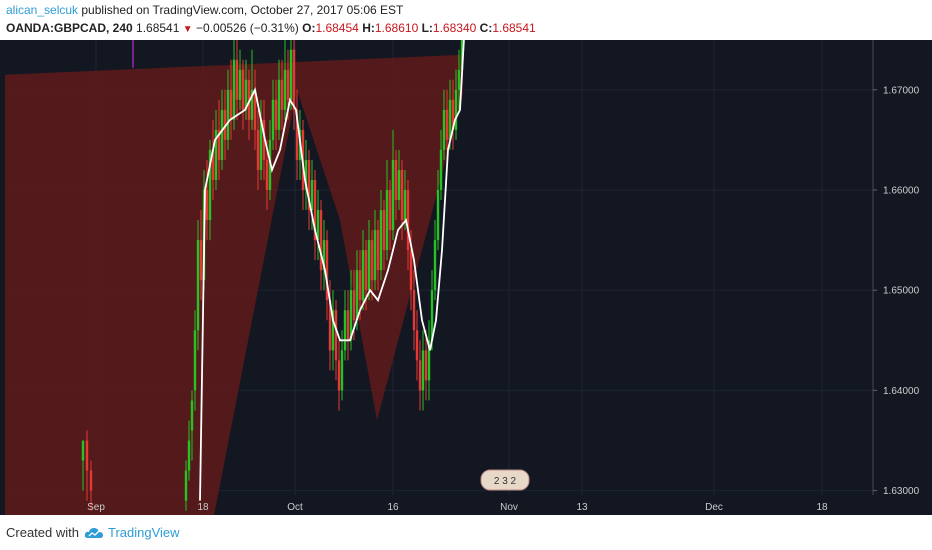  What do you see at coordinates (187, 29) in the screenshot?
I see `down-triangle-icon: ▼` at bounding box center [187, 29].